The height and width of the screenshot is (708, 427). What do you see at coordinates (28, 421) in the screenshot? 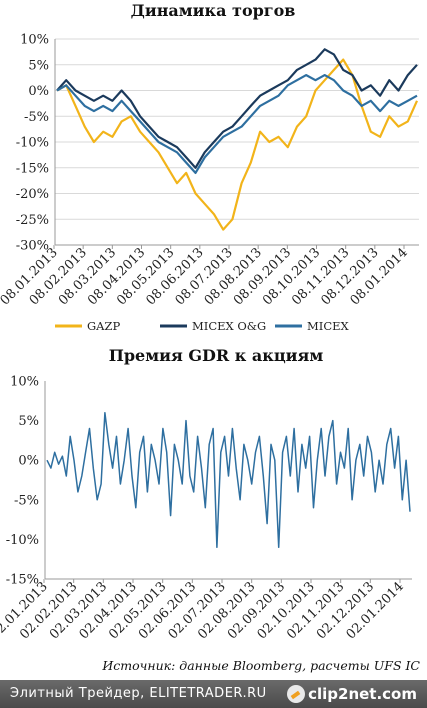
I see `chart2-y-tick-label: 5%` at bounding box center [28, 421].